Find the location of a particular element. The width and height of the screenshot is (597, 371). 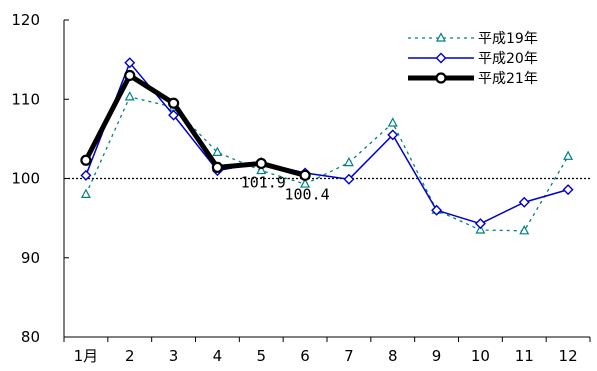

x-tick-label: 5 is located at coordinates (261, 356).